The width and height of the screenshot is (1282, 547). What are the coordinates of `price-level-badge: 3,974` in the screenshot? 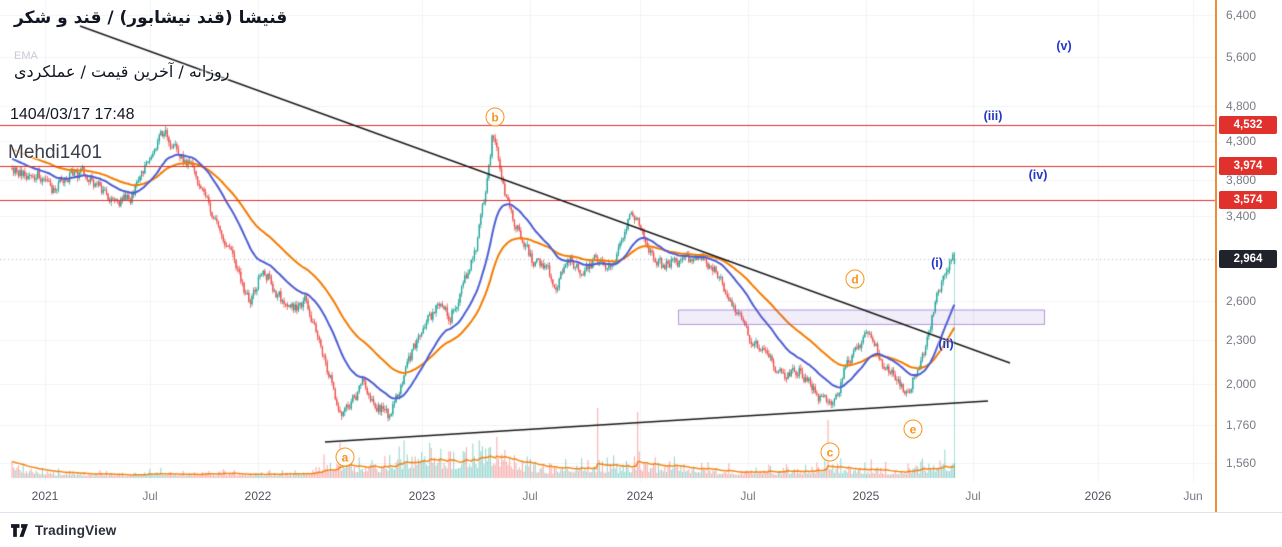 It's located at (1248, 166).